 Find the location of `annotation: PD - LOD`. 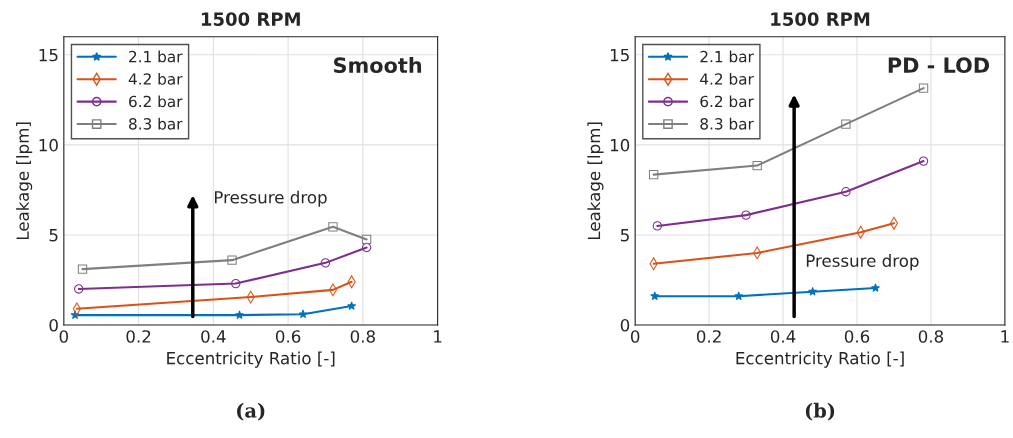

annotation: PD - LOD is located at coordinates (939, 65).